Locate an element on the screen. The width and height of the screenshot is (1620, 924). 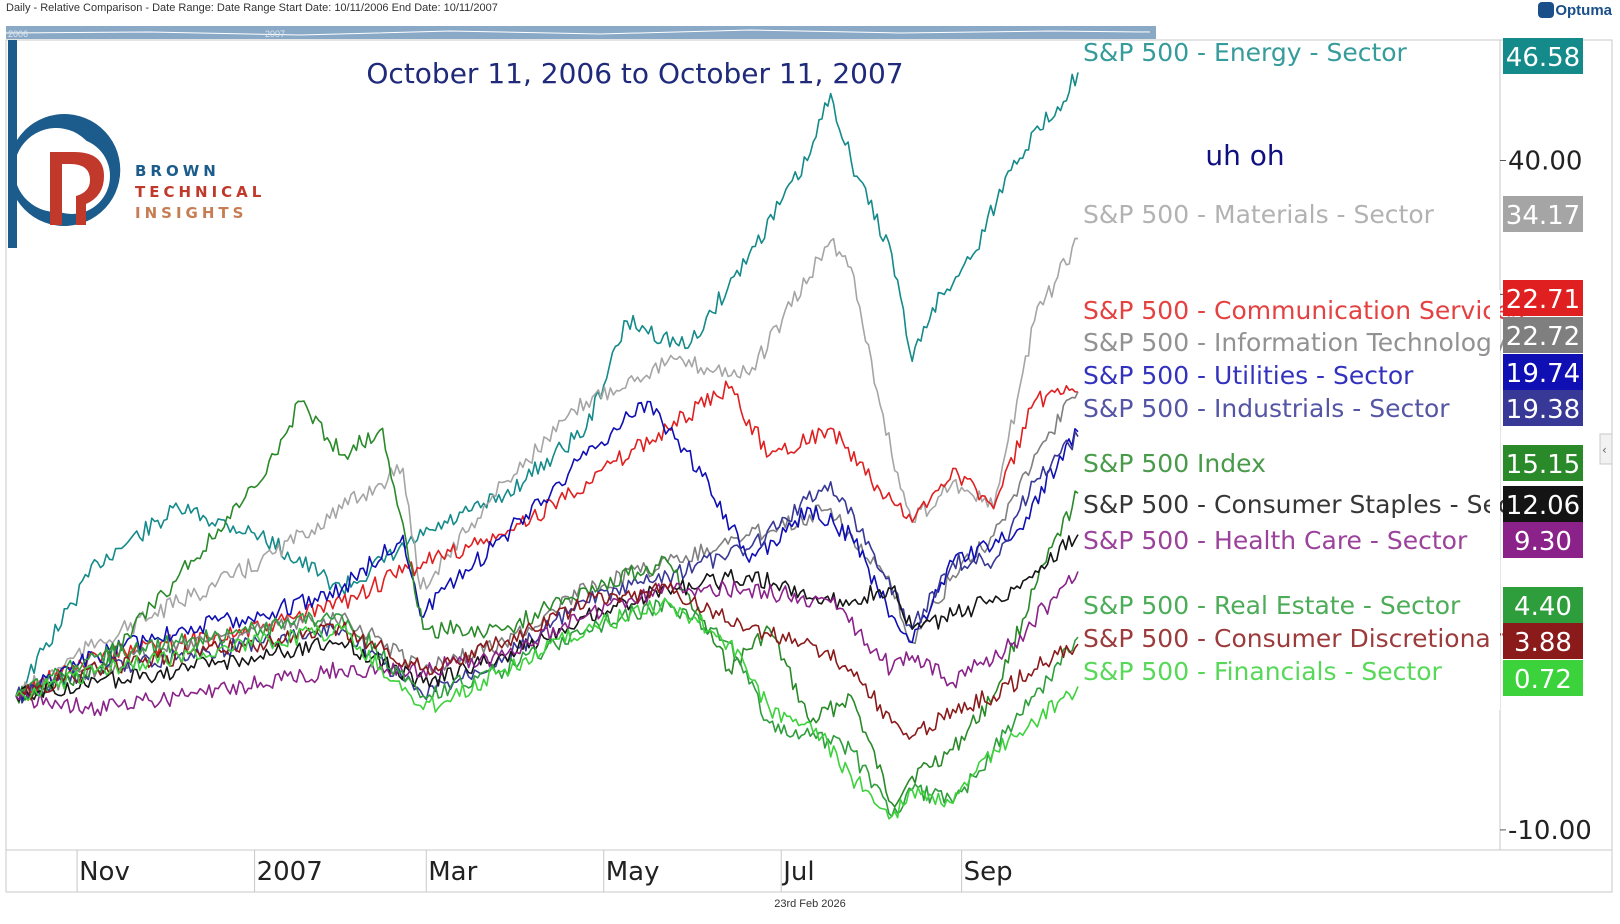
value-label-sandp-500-consumer-staples-sector: 12.06 is located at coordinates (1543, 506).